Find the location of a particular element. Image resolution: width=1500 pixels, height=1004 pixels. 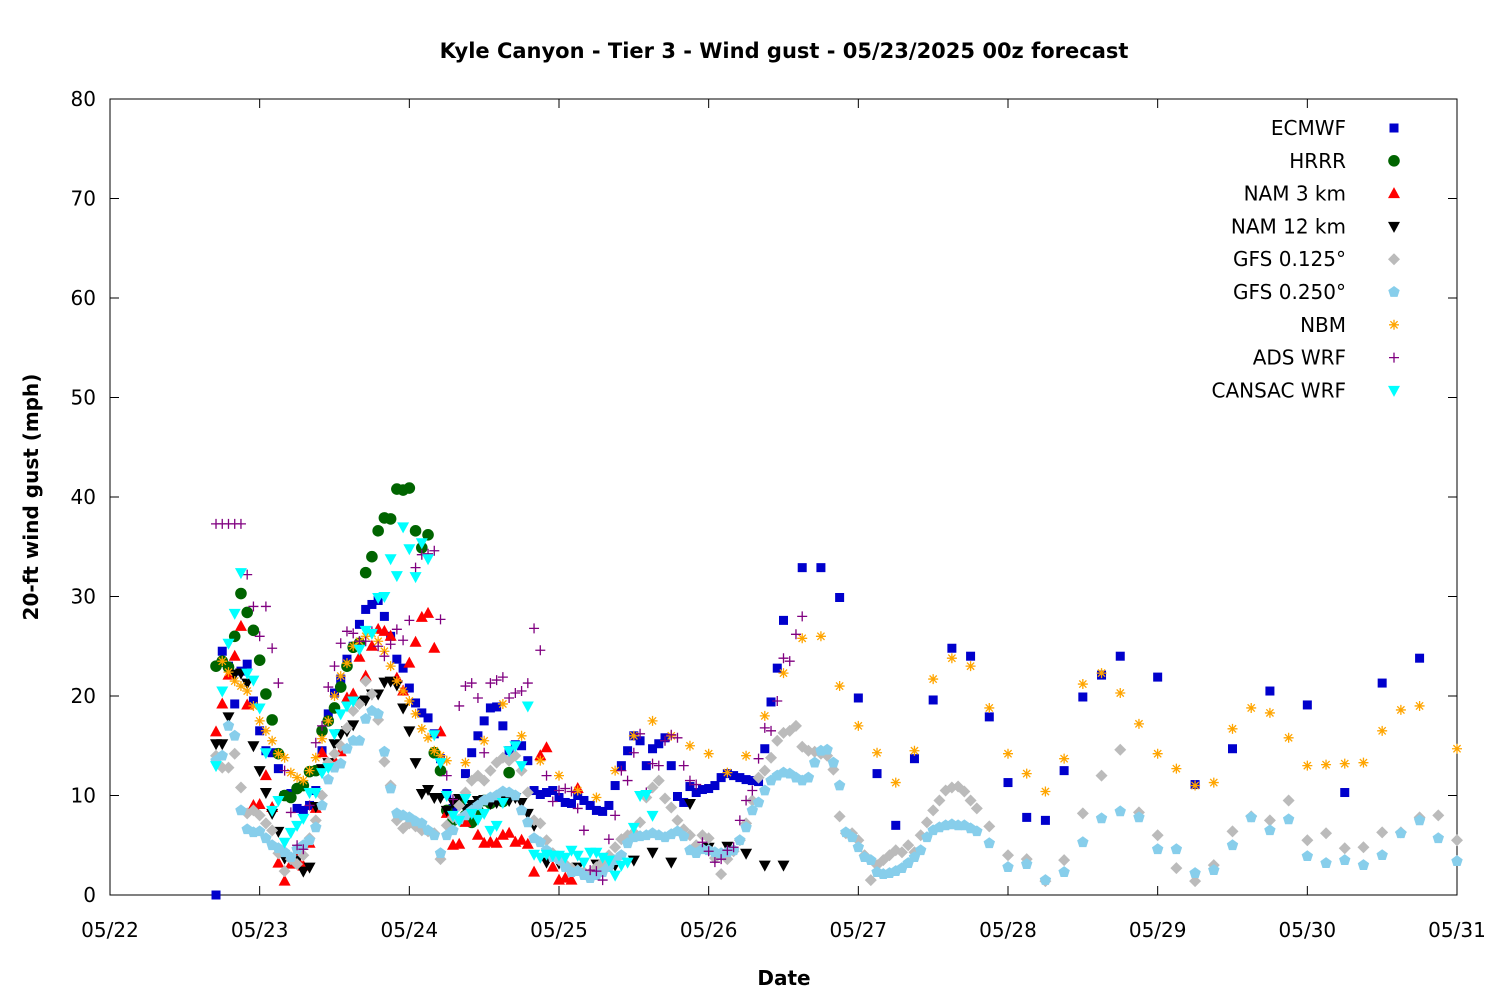

y-tick-label: 20 is located at coordinates (83, 696).